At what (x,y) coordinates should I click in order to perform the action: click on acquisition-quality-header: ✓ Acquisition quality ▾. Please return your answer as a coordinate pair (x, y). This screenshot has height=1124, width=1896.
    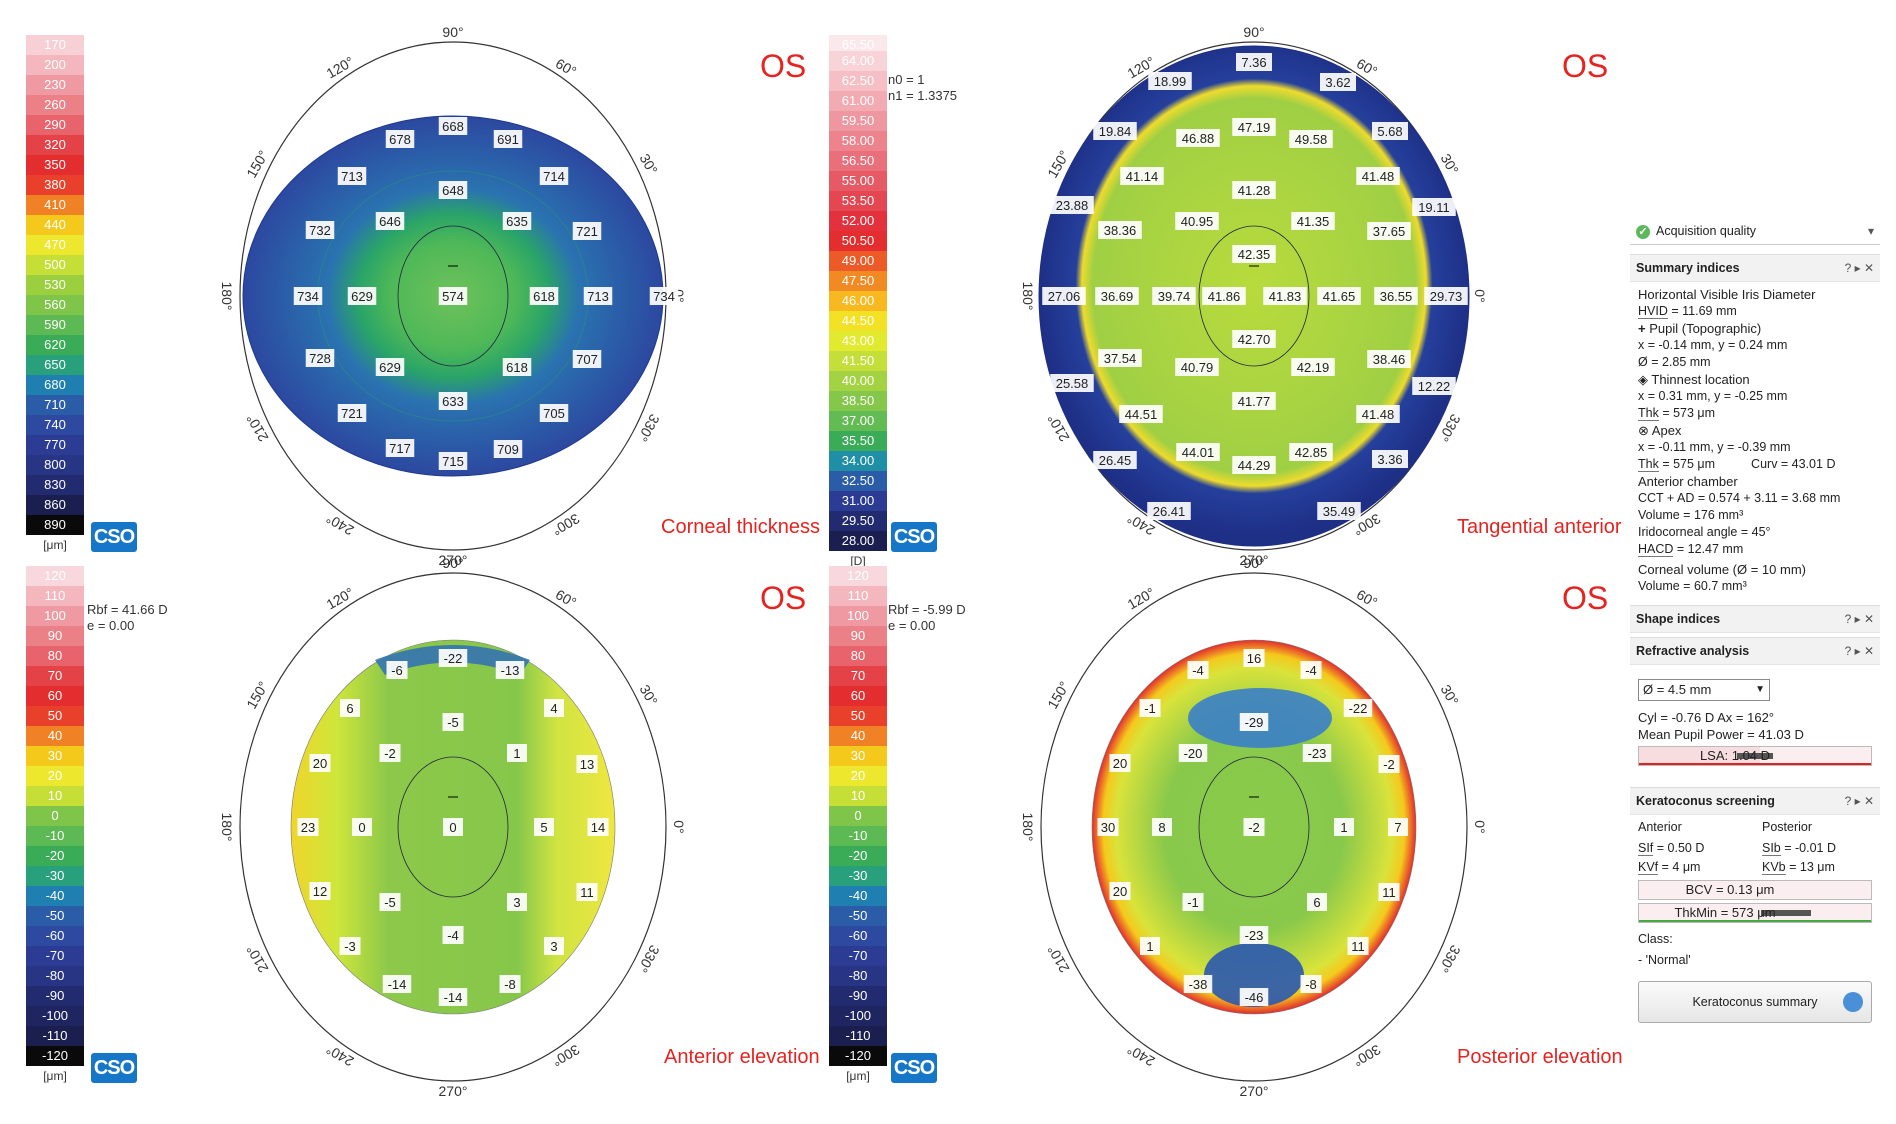
    Looking at the image, I should click on (1755, 231).